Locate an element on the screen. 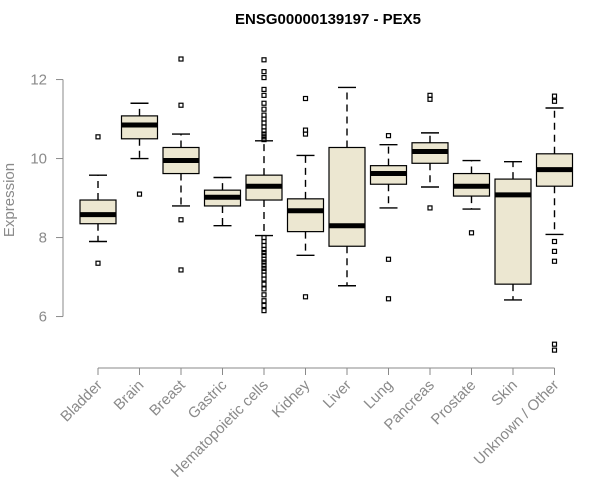 Image resolution: width=600 pixels, height=500 pixels. x-tick-label: Kidney is located at coordinates (291, 398).